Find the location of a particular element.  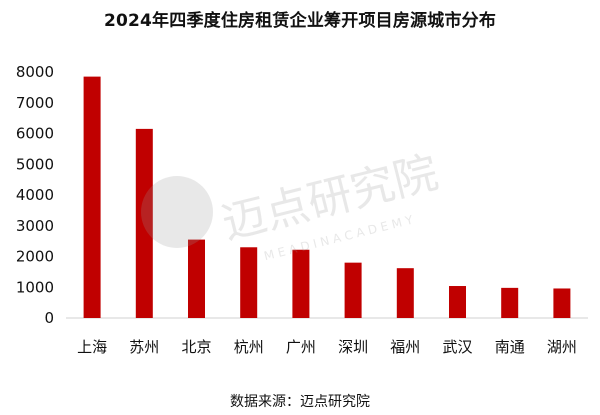

chart-title: 2024年四季度住房租赁企业筹开项目房源城市分布 is located at coordinates (300, 21).